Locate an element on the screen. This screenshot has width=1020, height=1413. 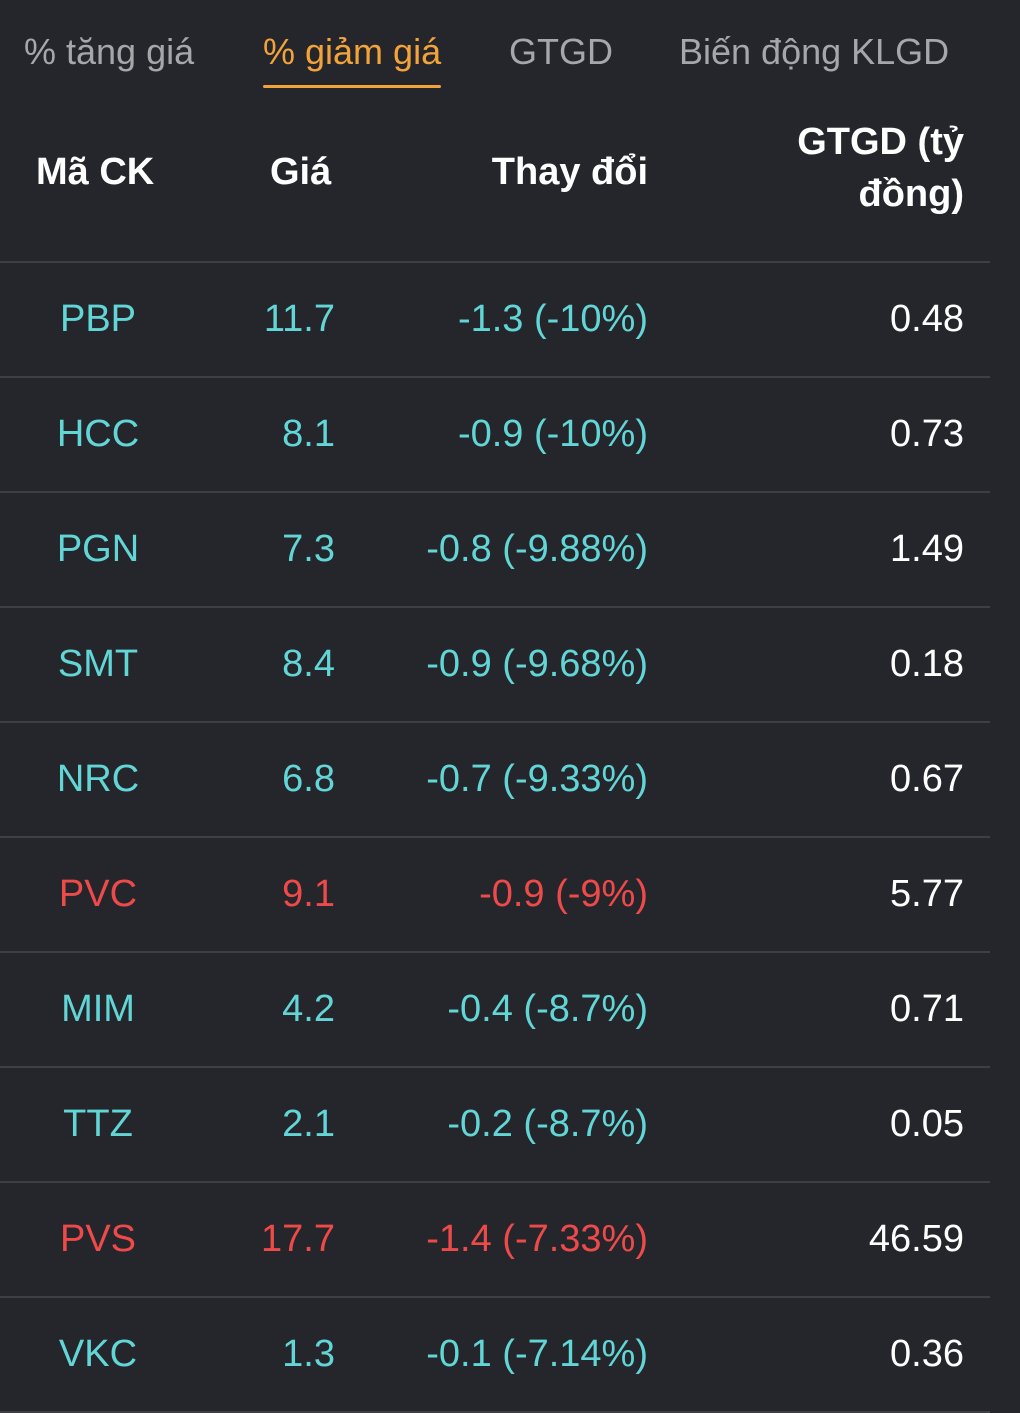
stock-change: -0.8 (-9.88%) is located at coordinates (537, 549).